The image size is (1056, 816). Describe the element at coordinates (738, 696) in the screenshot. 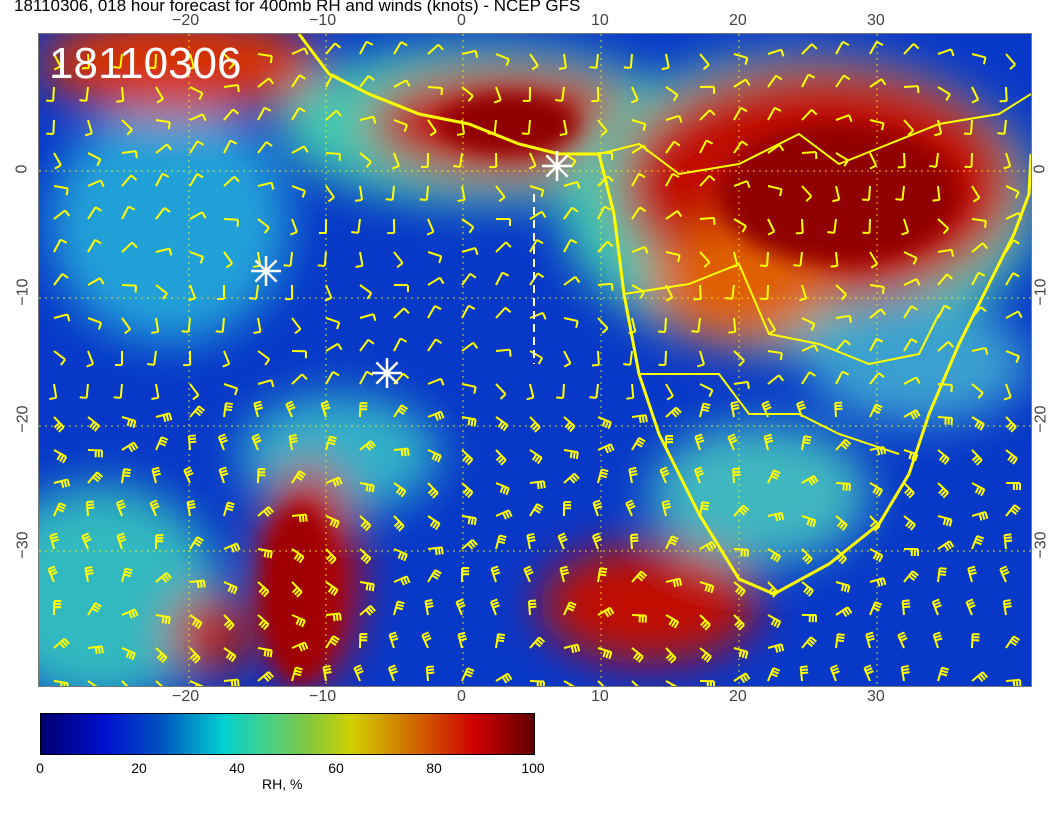

I see `lon-tick-bottom: 20` at that location.